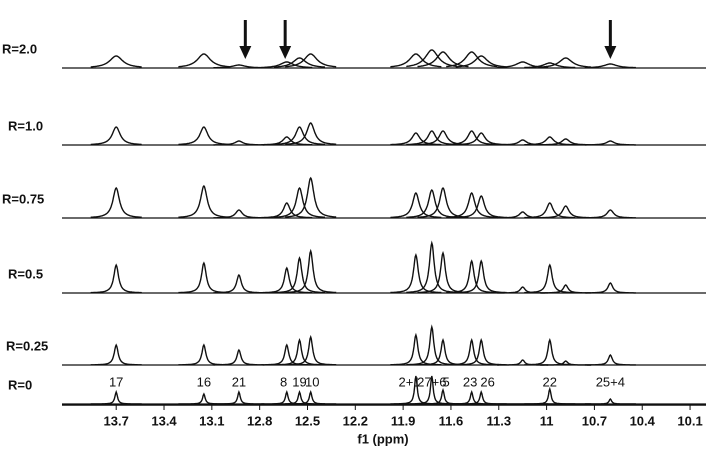 The width and height of the screenshot is (711, 458). I want to click on peak-label: 19, so click(299, 381).